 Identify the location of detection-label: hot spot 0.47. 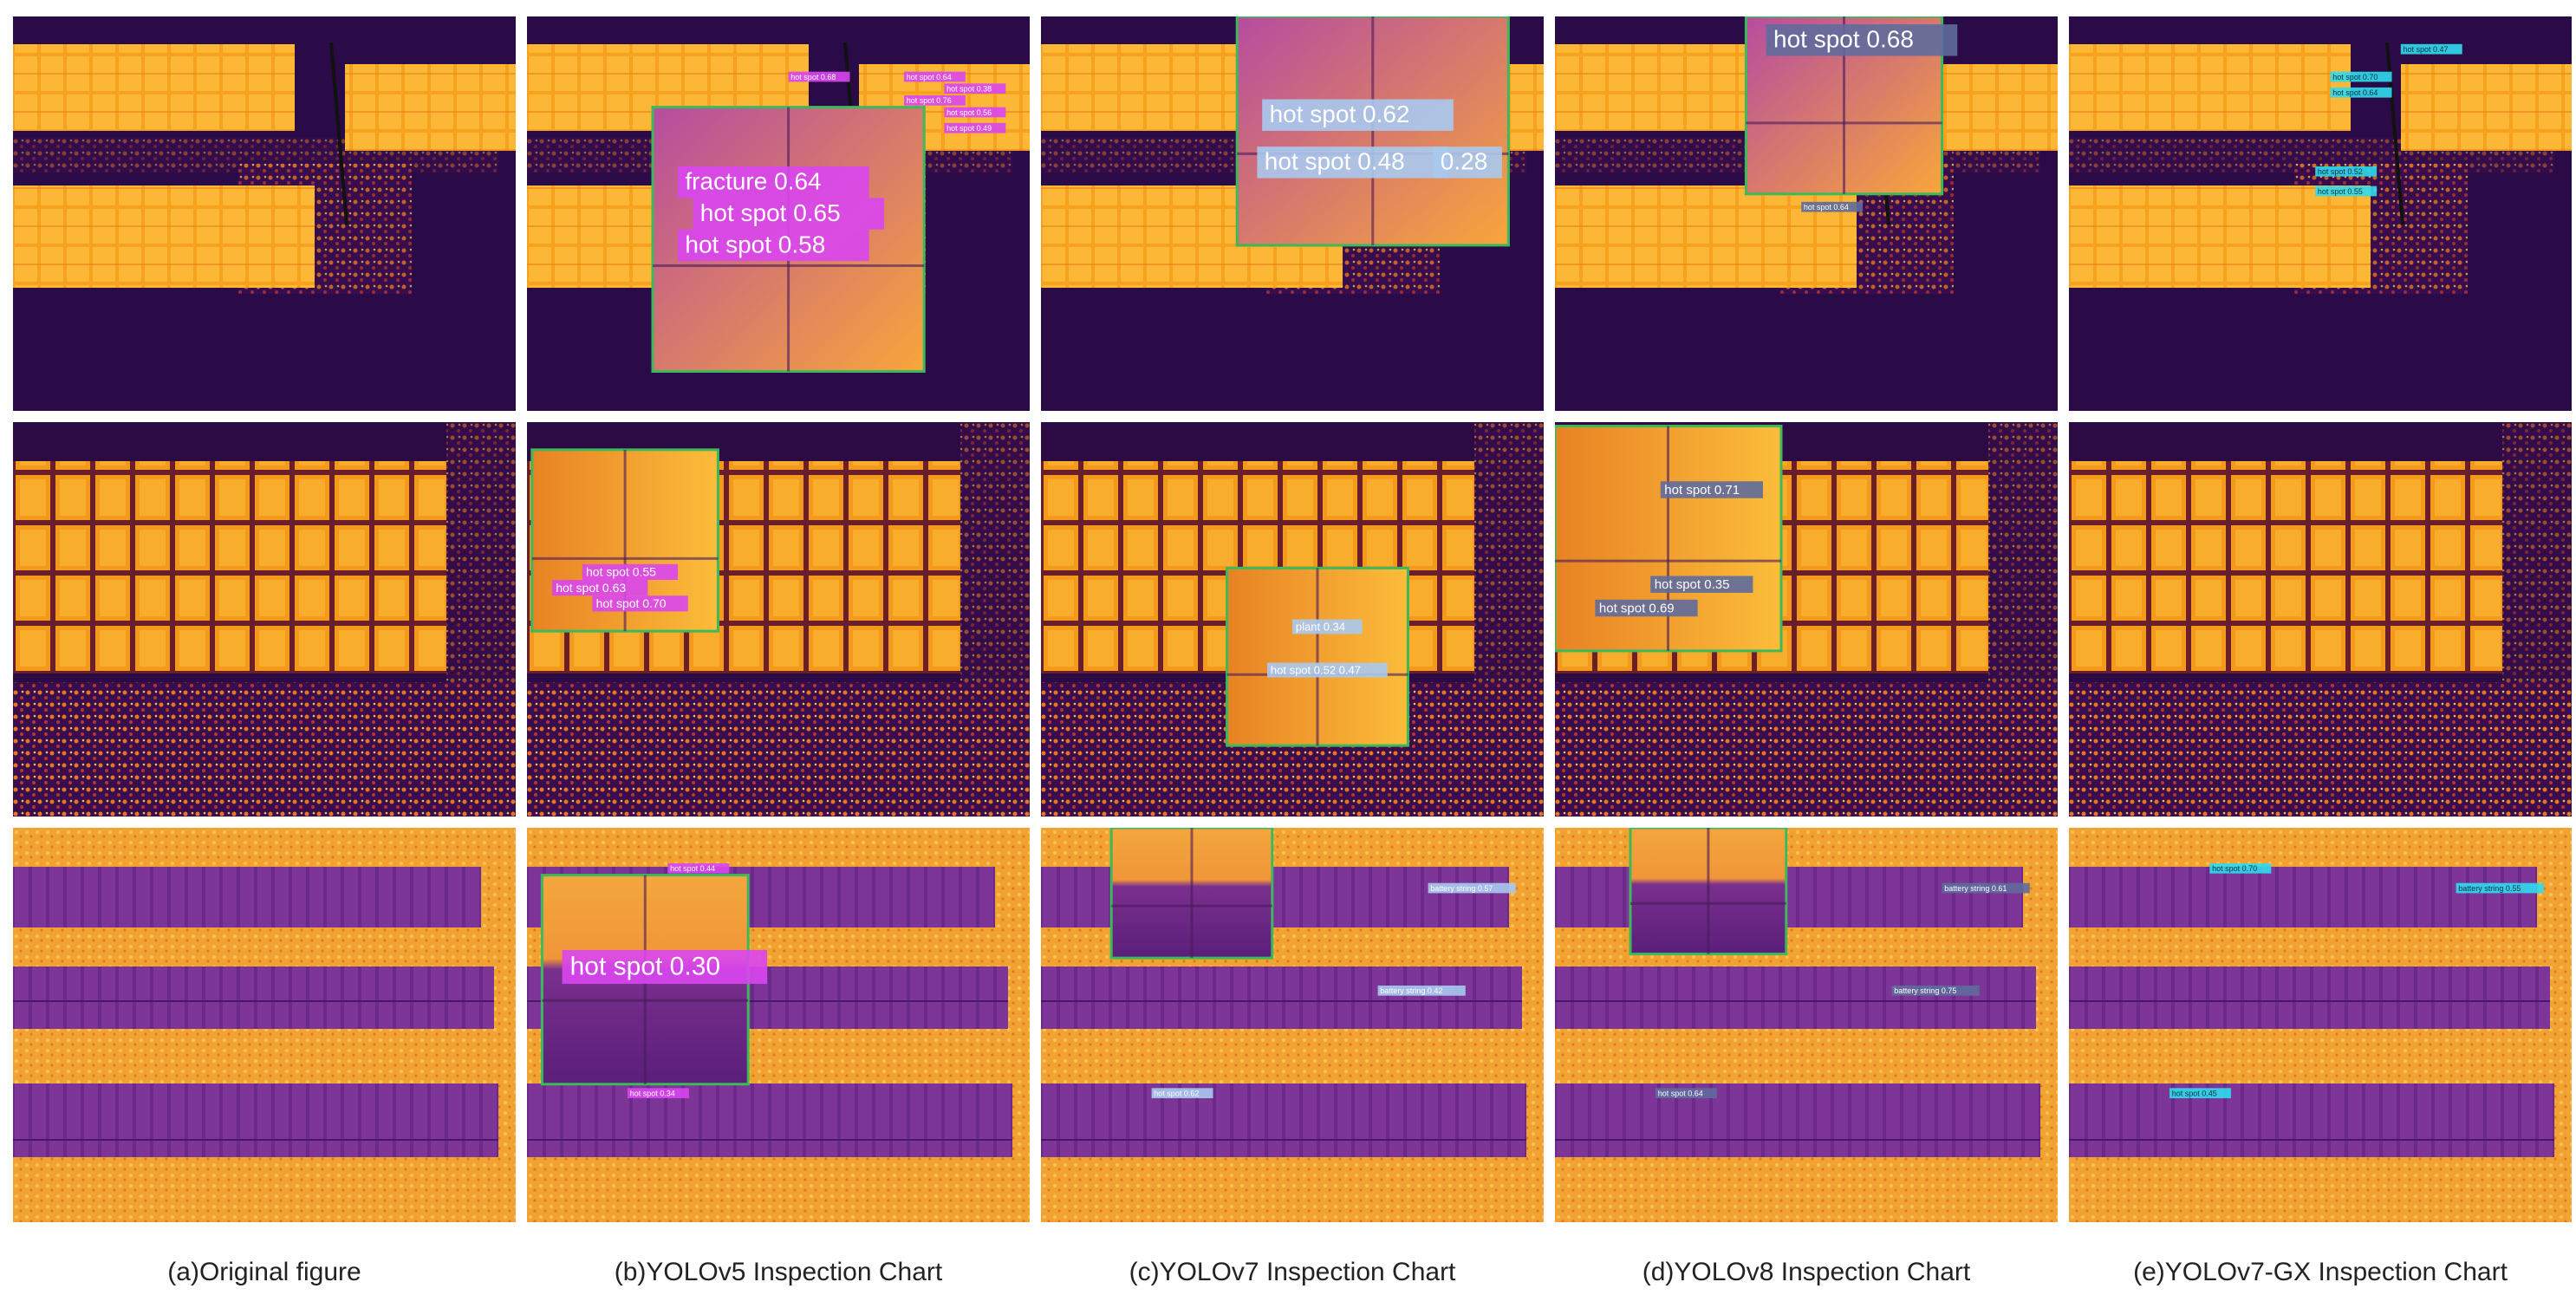
(2426, 49).